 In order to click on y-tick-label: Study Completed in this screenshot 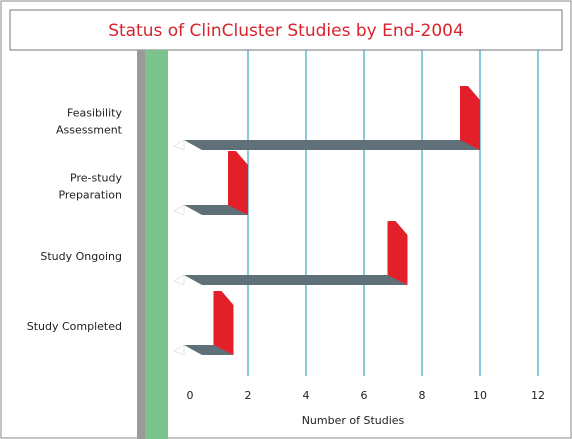, I will do `click(74, 326)`.